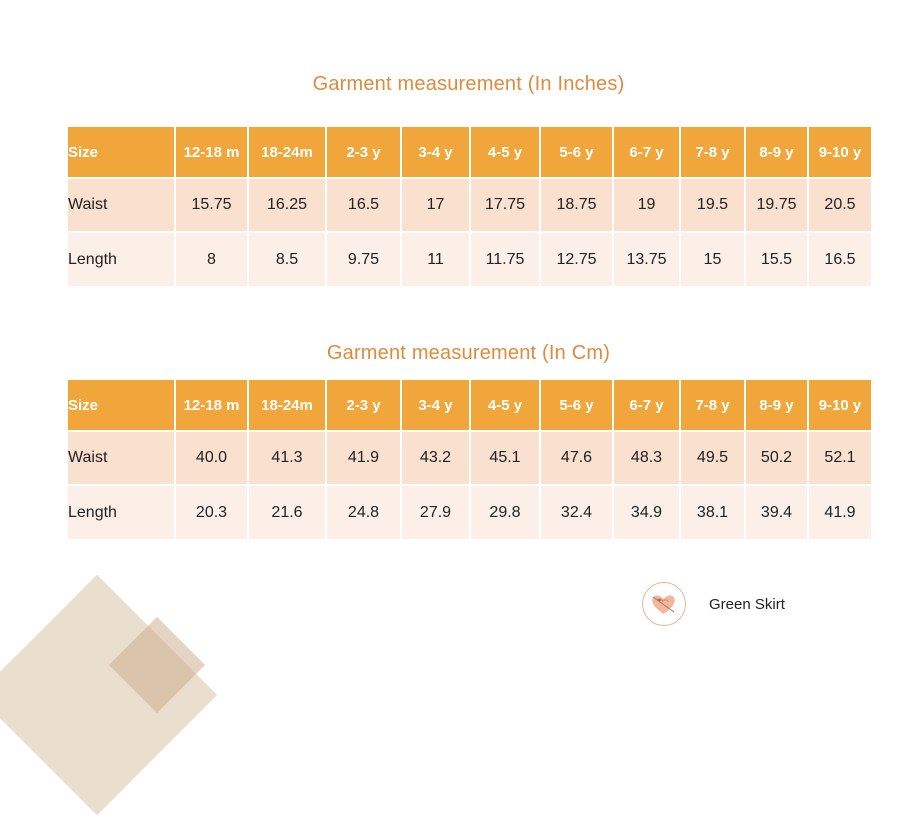  What do you see at coordinates (109, 694) in the screenshot?
I see `decorative-diamond-large` at bounding box center [109, 694].